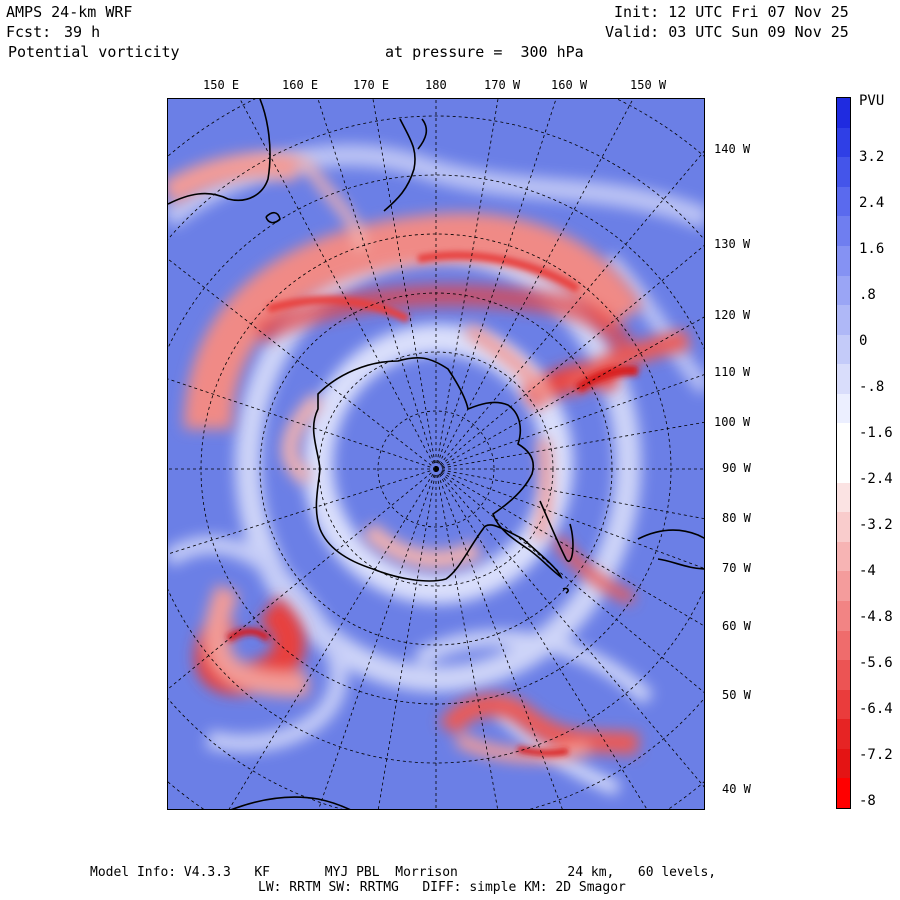 Image resolution: width=900 pixels, height=900 pixels. What do you see at coordinates (732, 149) in the screenshot?
I see `lon-label-right: 140 W` at bounding box center [732, 149].